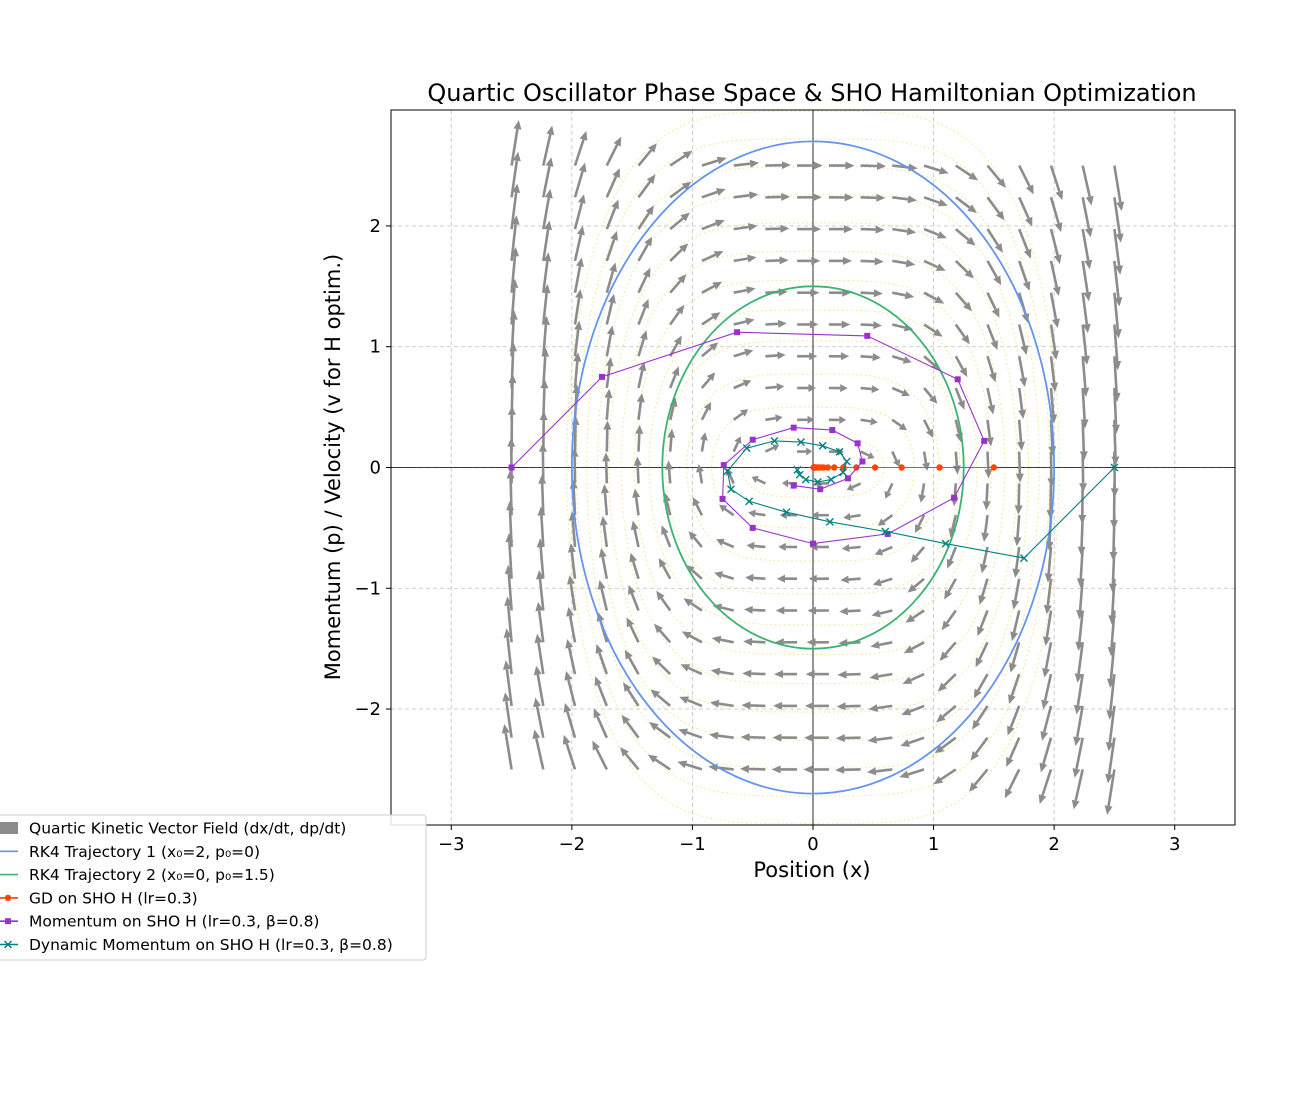  What do you see at coordinates (8, 921) in the screenshot?
I see `legend-marker` at bounding box center [8, 921].